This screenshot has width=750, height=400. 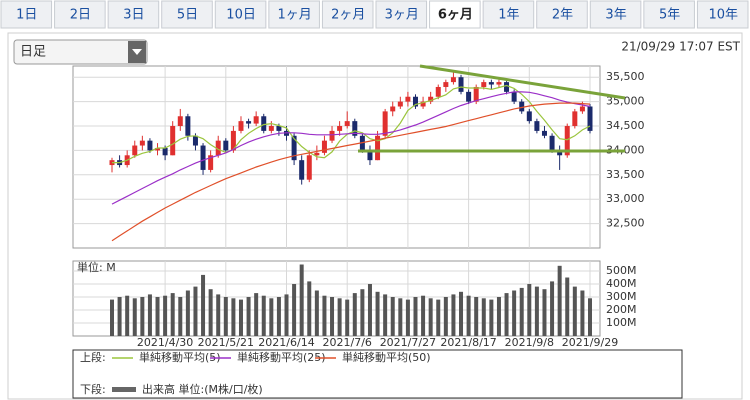 I want to click on tab-label: 5年, so click(x=669, y=15).